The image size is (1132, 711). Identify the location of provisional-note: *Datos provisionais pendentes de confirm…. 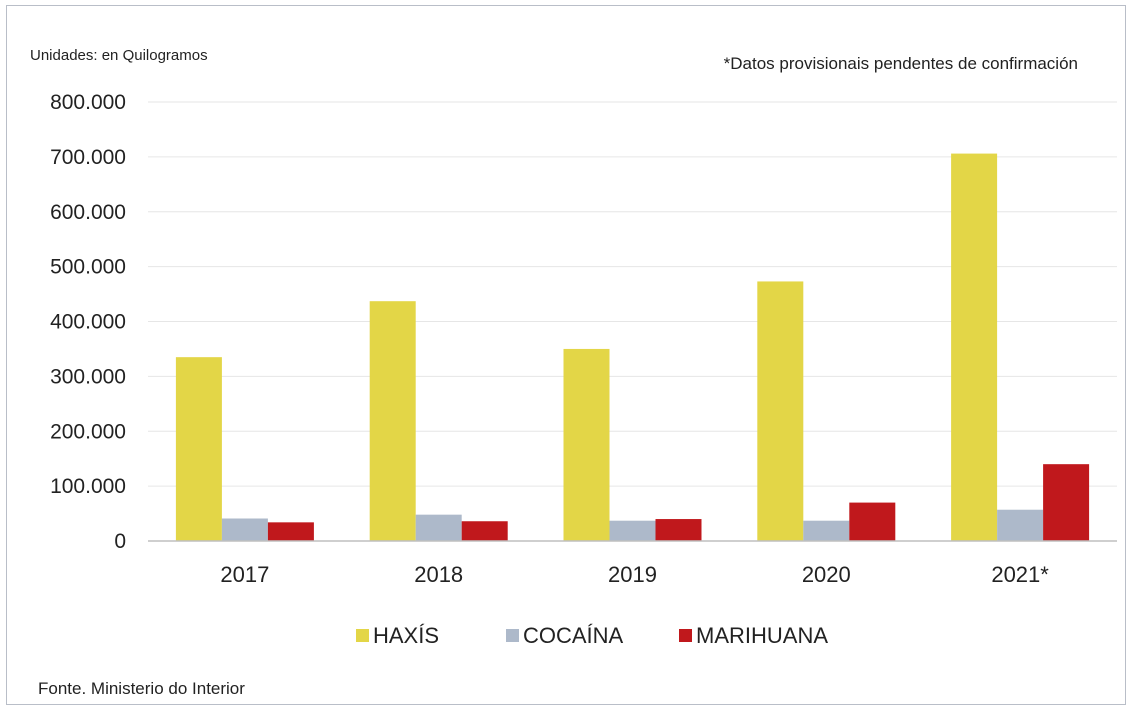
(901, 63).